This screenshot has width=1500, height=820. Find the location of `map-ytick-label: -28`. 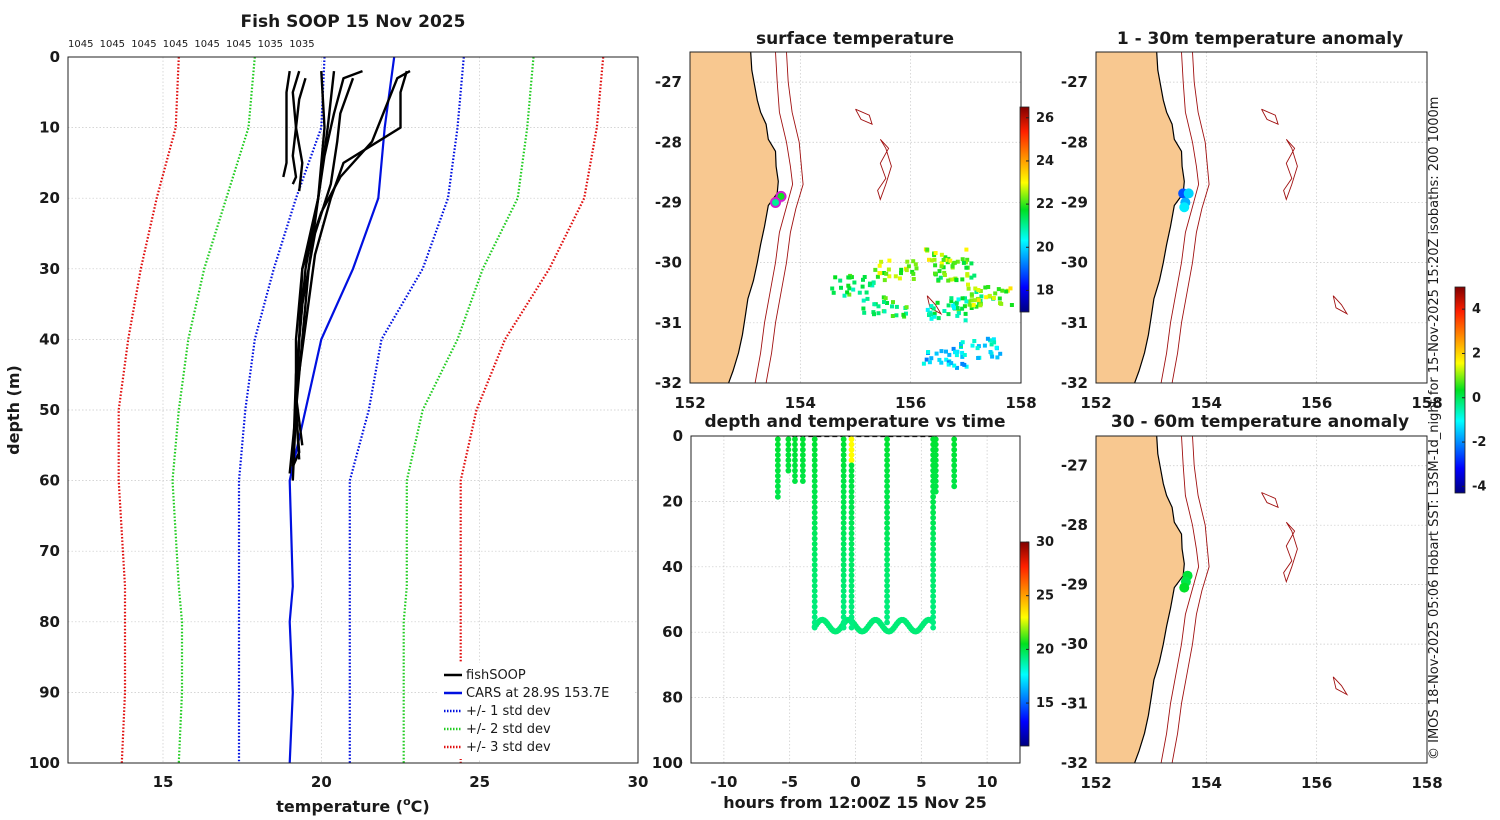

map-ytick-label: -28 is located at coordinates (1074, 525).